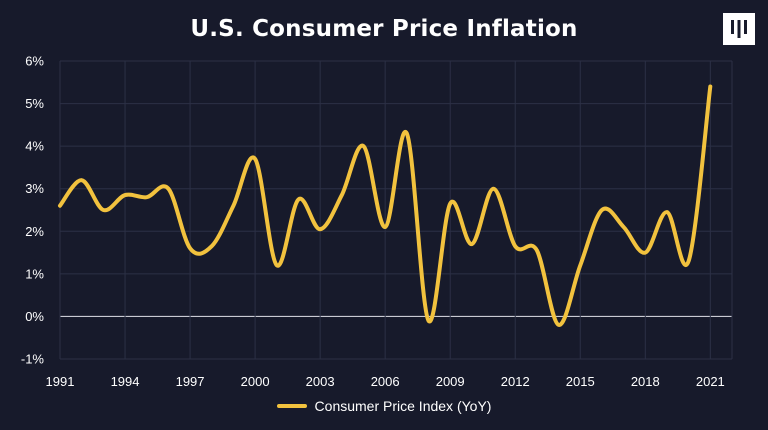 The height and width of the screenshot is (430, 768). What do you see at coordinates (34, 316) in the screenshot?
I see `y-tick-label: 0%` at bounding box center [34, 316].